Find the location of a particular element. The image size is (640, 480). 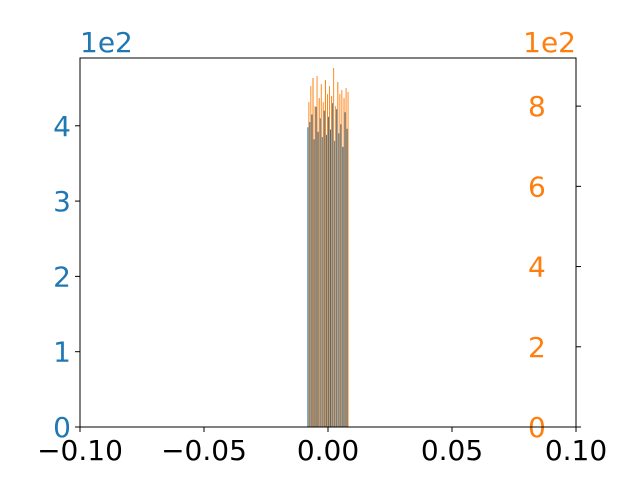

right-y-tick-label: 2 is located at coordinates (537, 347).